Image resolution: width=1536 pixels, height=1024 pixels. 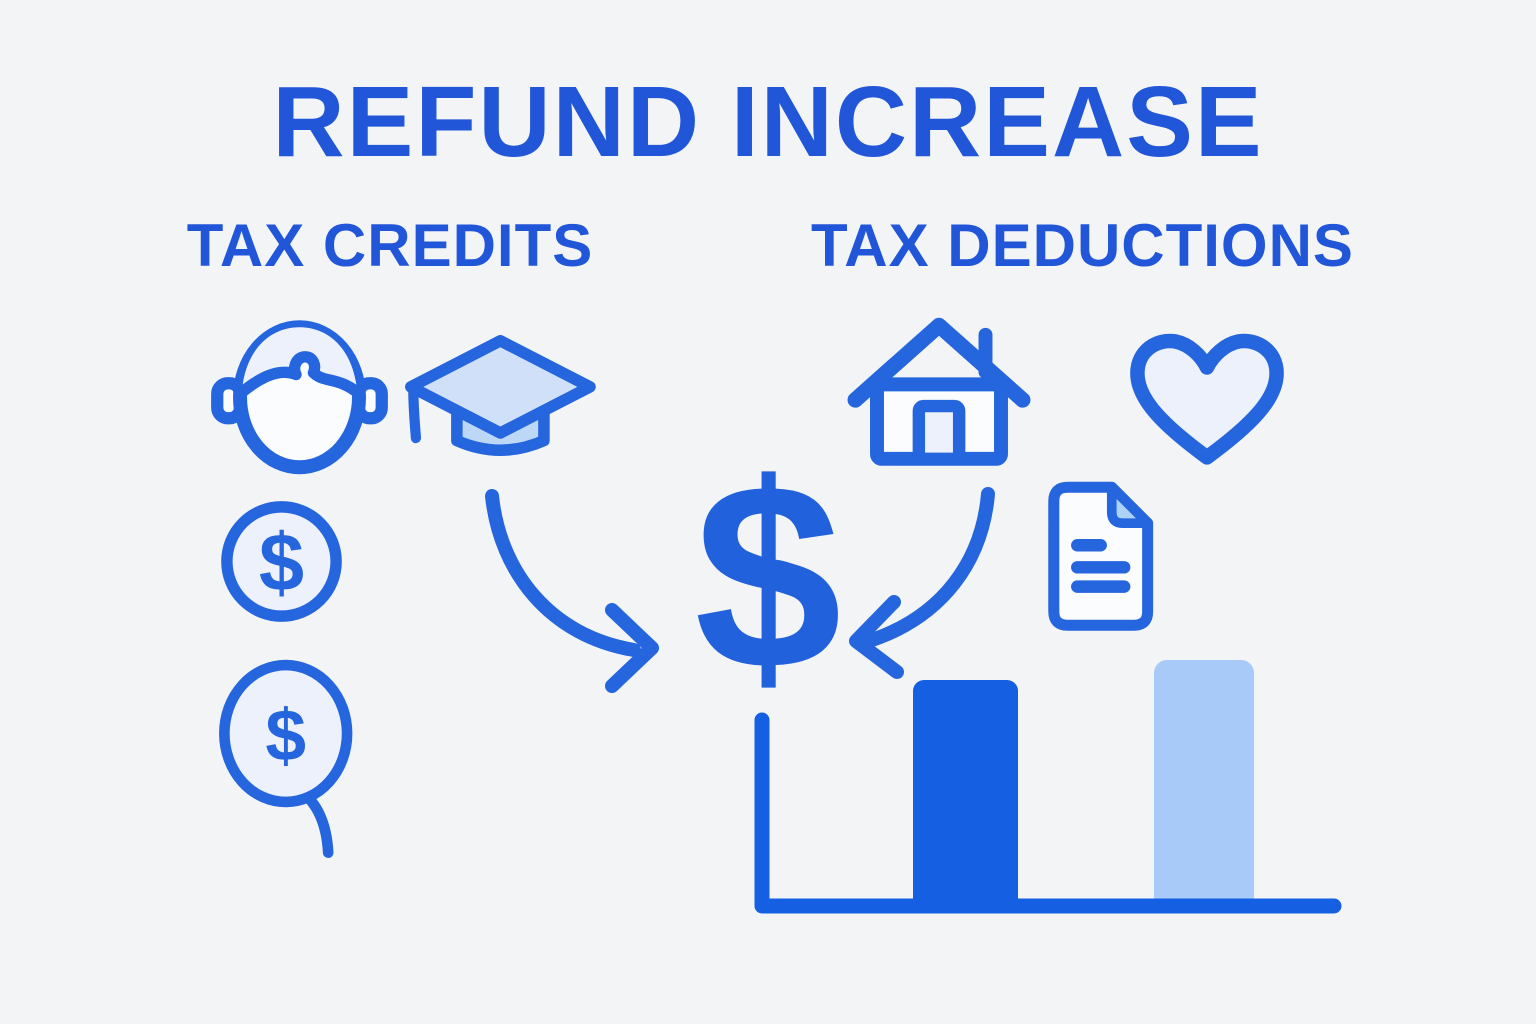 What do you see at coordinates (415, 414) in the screenshot?
I see `tassel-strap` at bounding box center [415, 414].